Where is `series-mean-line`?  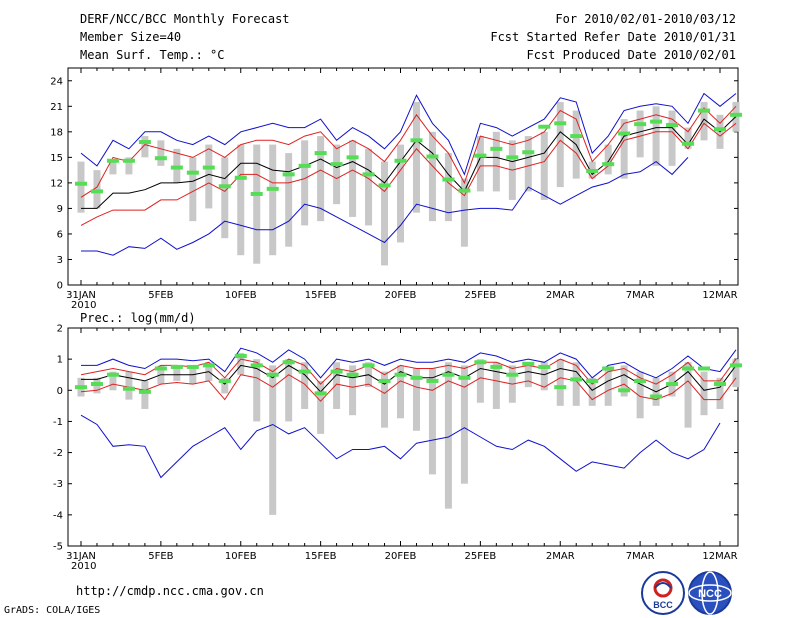 series-mean-line is located at coordinates (409, 378).